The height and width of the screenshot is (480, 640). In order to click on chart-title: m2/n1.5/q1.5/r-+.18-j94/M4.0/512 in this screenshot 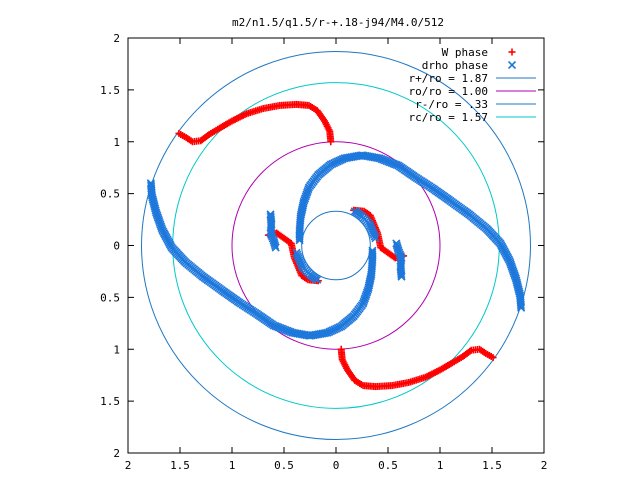, I will do `click(338, 22)`.